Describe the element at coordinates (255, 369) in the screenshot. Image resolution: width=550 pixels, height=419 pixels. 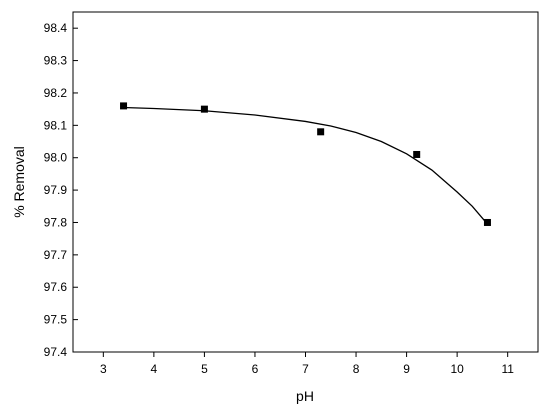
I see `x-tick-label: 6` at that location.